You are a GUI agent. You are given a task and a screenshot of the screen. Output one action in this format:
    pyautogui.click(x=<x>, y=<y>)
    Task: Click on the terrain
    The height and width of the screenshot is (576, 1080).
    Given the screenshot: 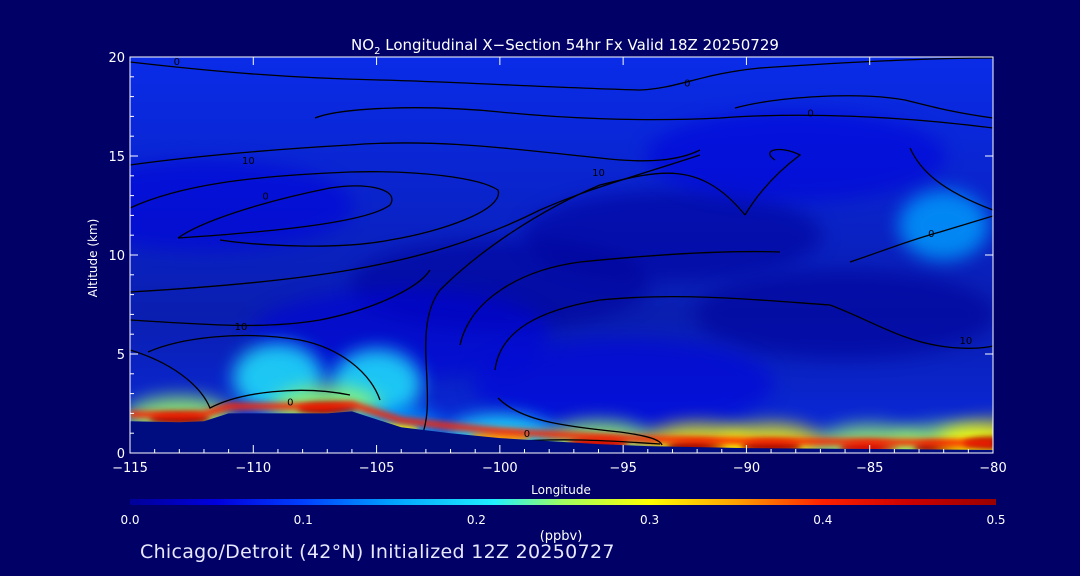 What is the action you would take?
    pyautogui.click(x=561, y=432)
    